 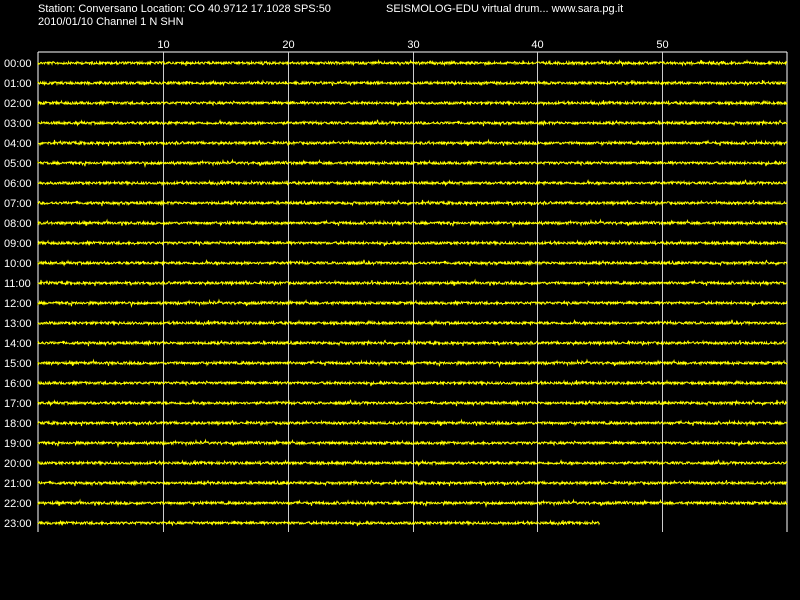 What do you see at coordinates (288, 45) in the screenshot?
I see `minute-tick-label: 20` at bounding box center [288, 45].